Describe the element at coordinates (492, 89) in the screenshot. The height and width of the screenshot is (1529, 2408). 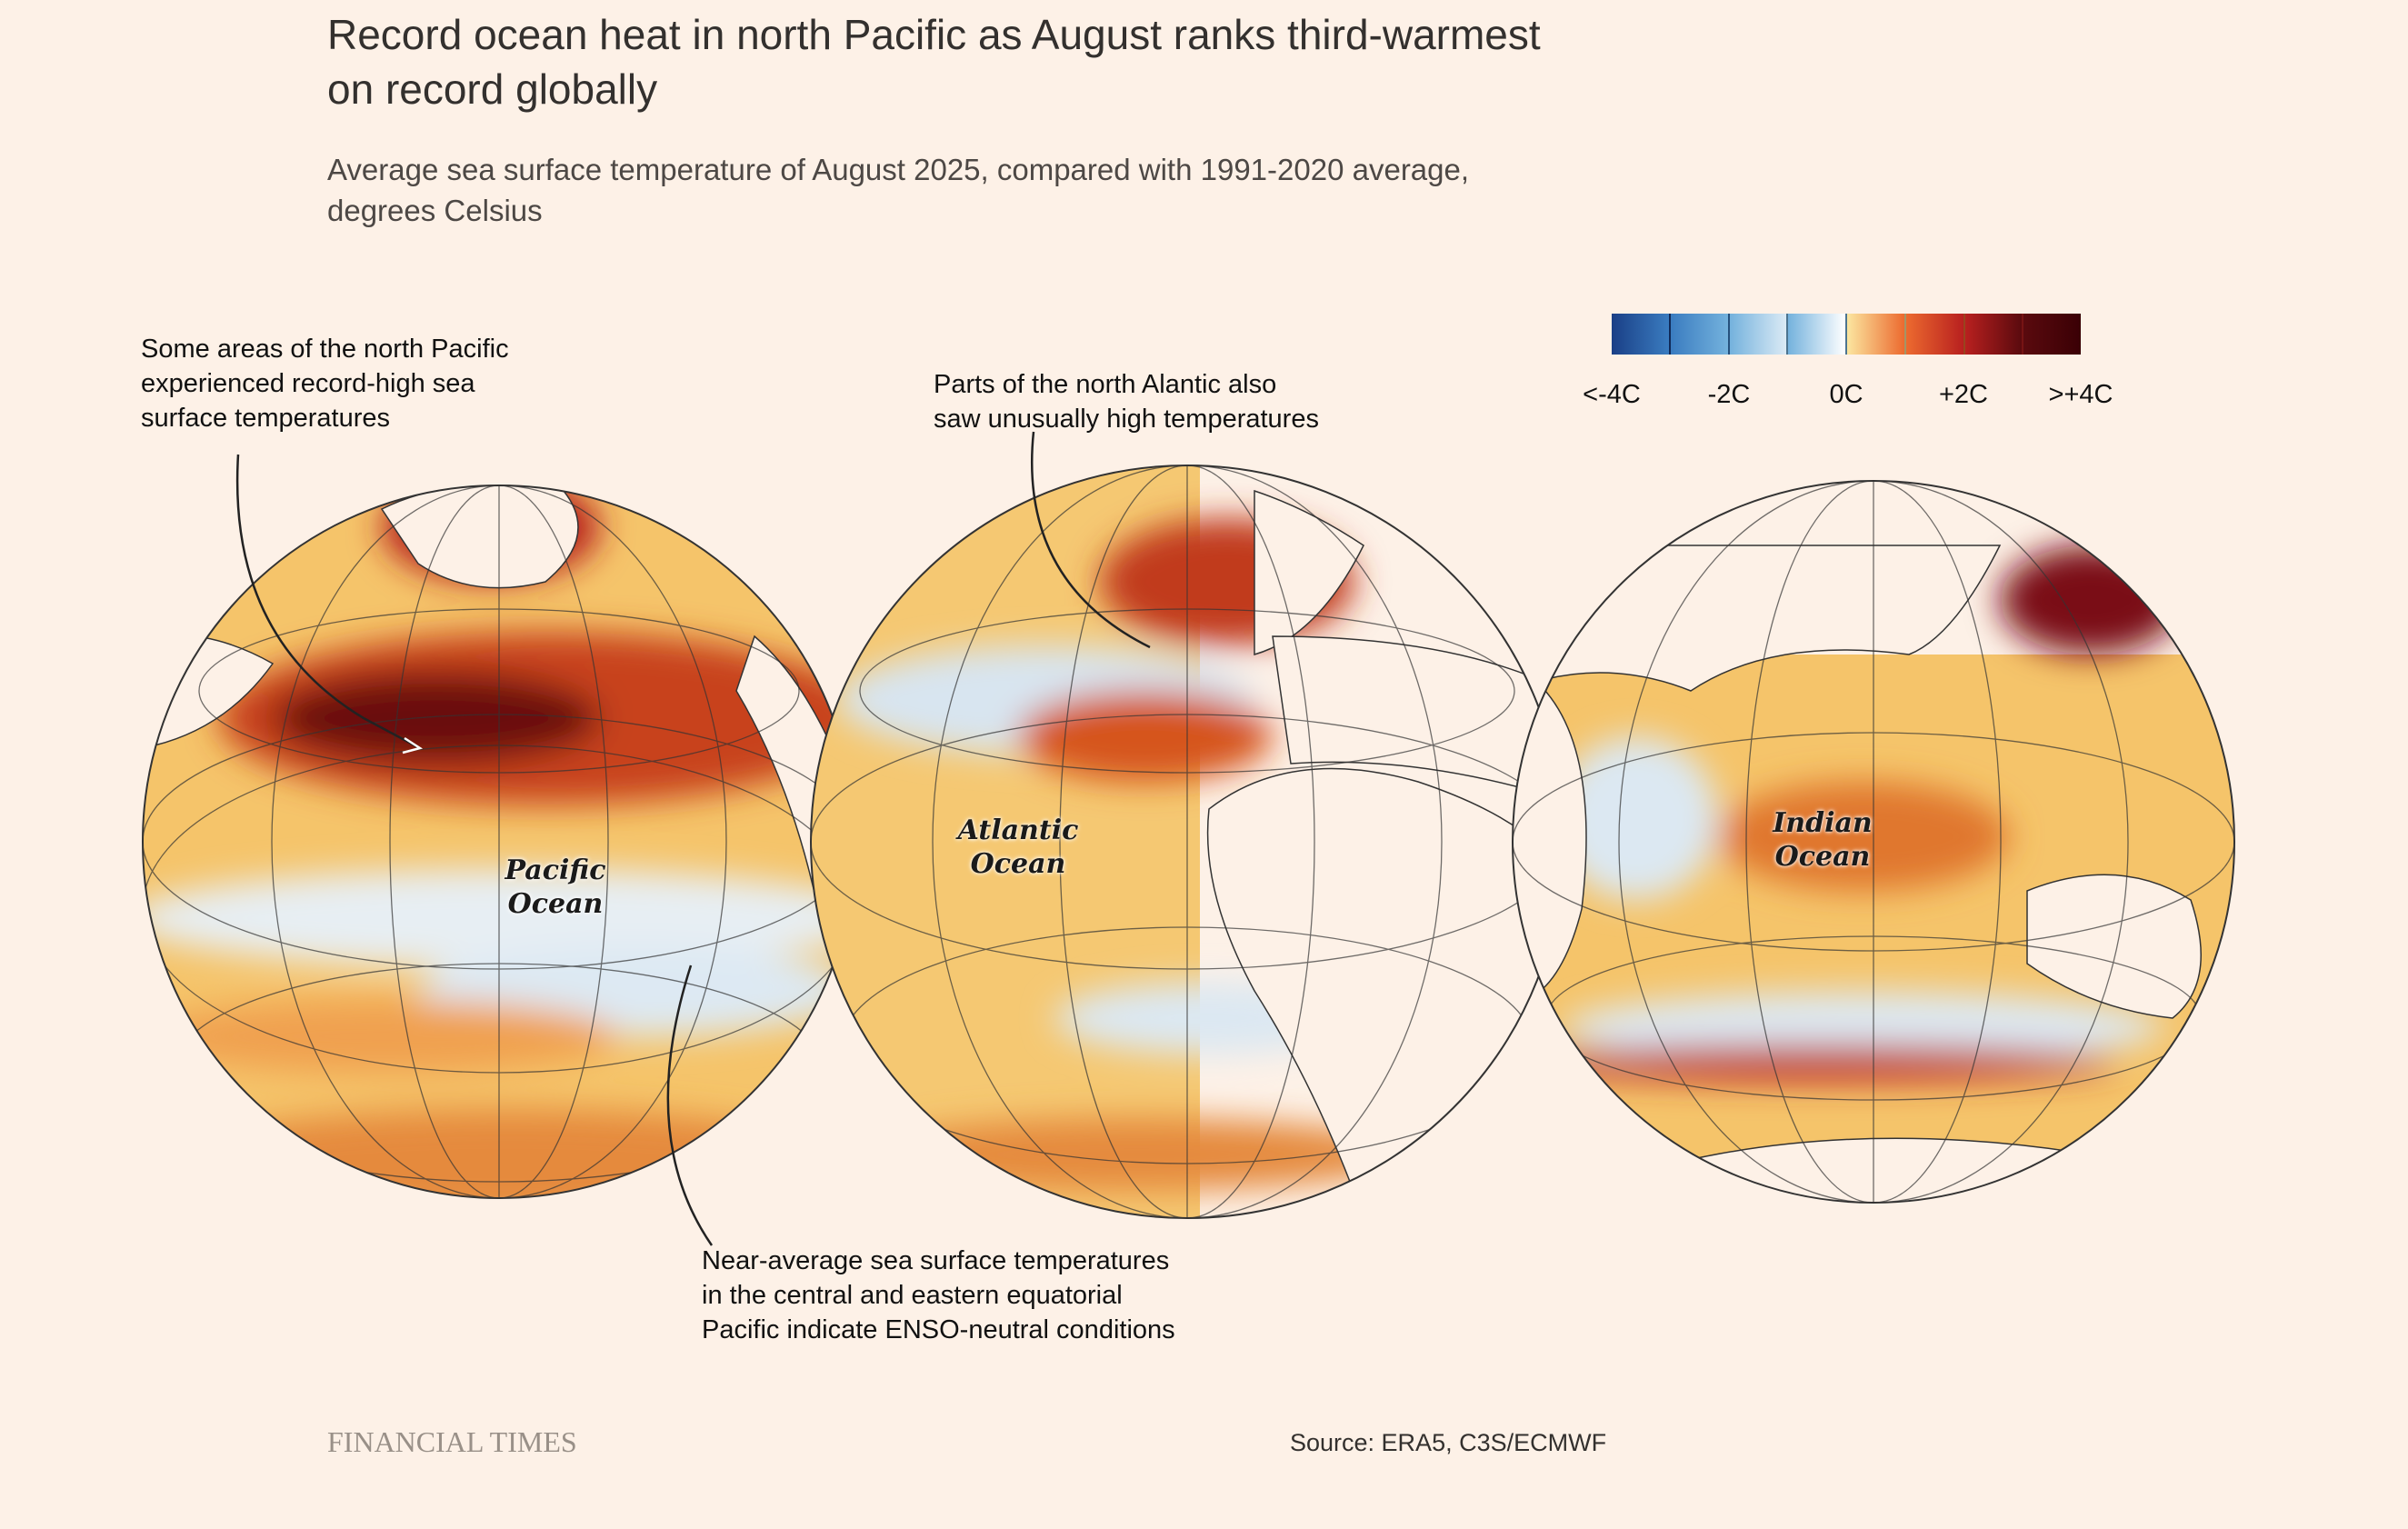
I see `title-line: on record globally` at that location.